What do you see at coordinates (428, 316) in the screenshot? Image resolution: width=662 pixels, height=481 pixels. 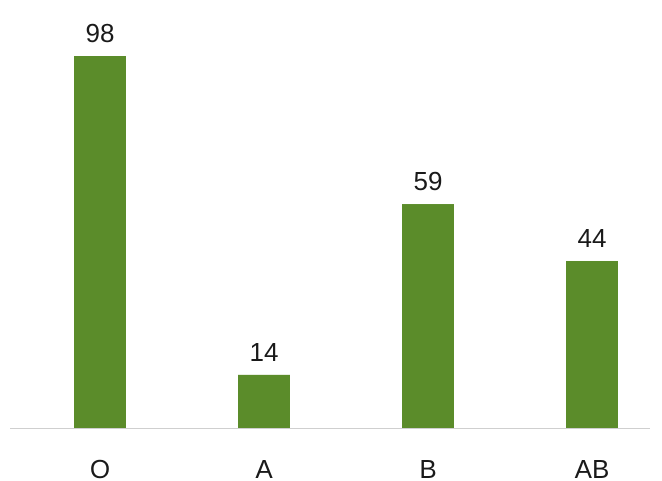 I see `bar-b` at bounding box center [428, 316].